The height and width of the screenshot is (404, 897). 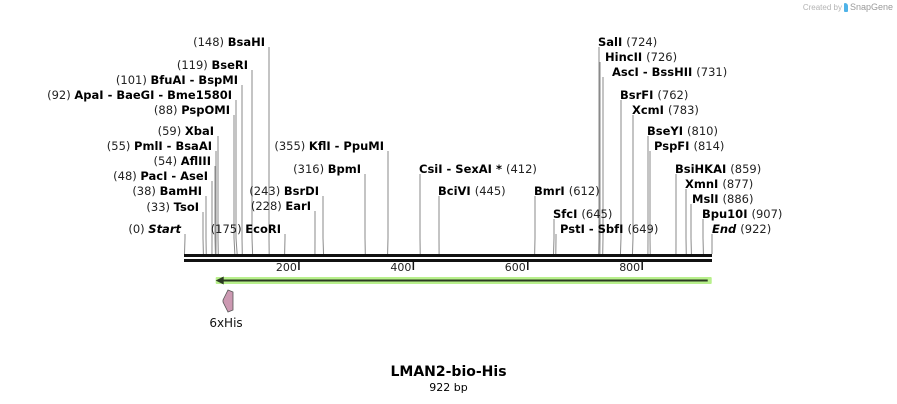 I want to click on enzyme-label: BsrFI (762), so click(x=654, y=95).